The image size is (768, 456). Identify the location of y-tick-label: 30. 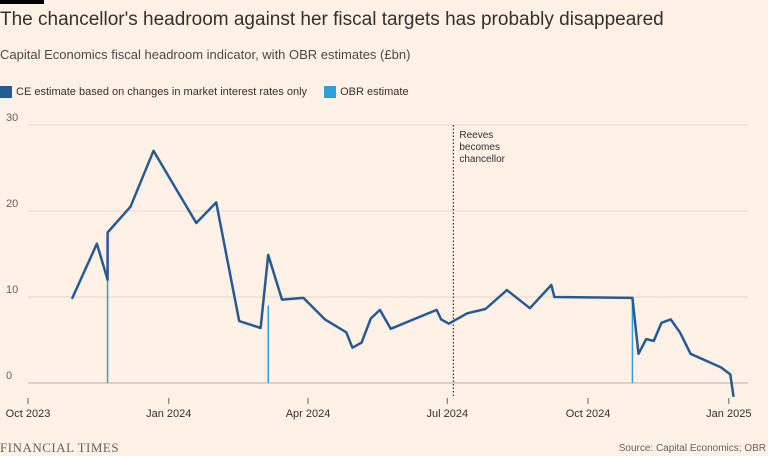
(12, 118).